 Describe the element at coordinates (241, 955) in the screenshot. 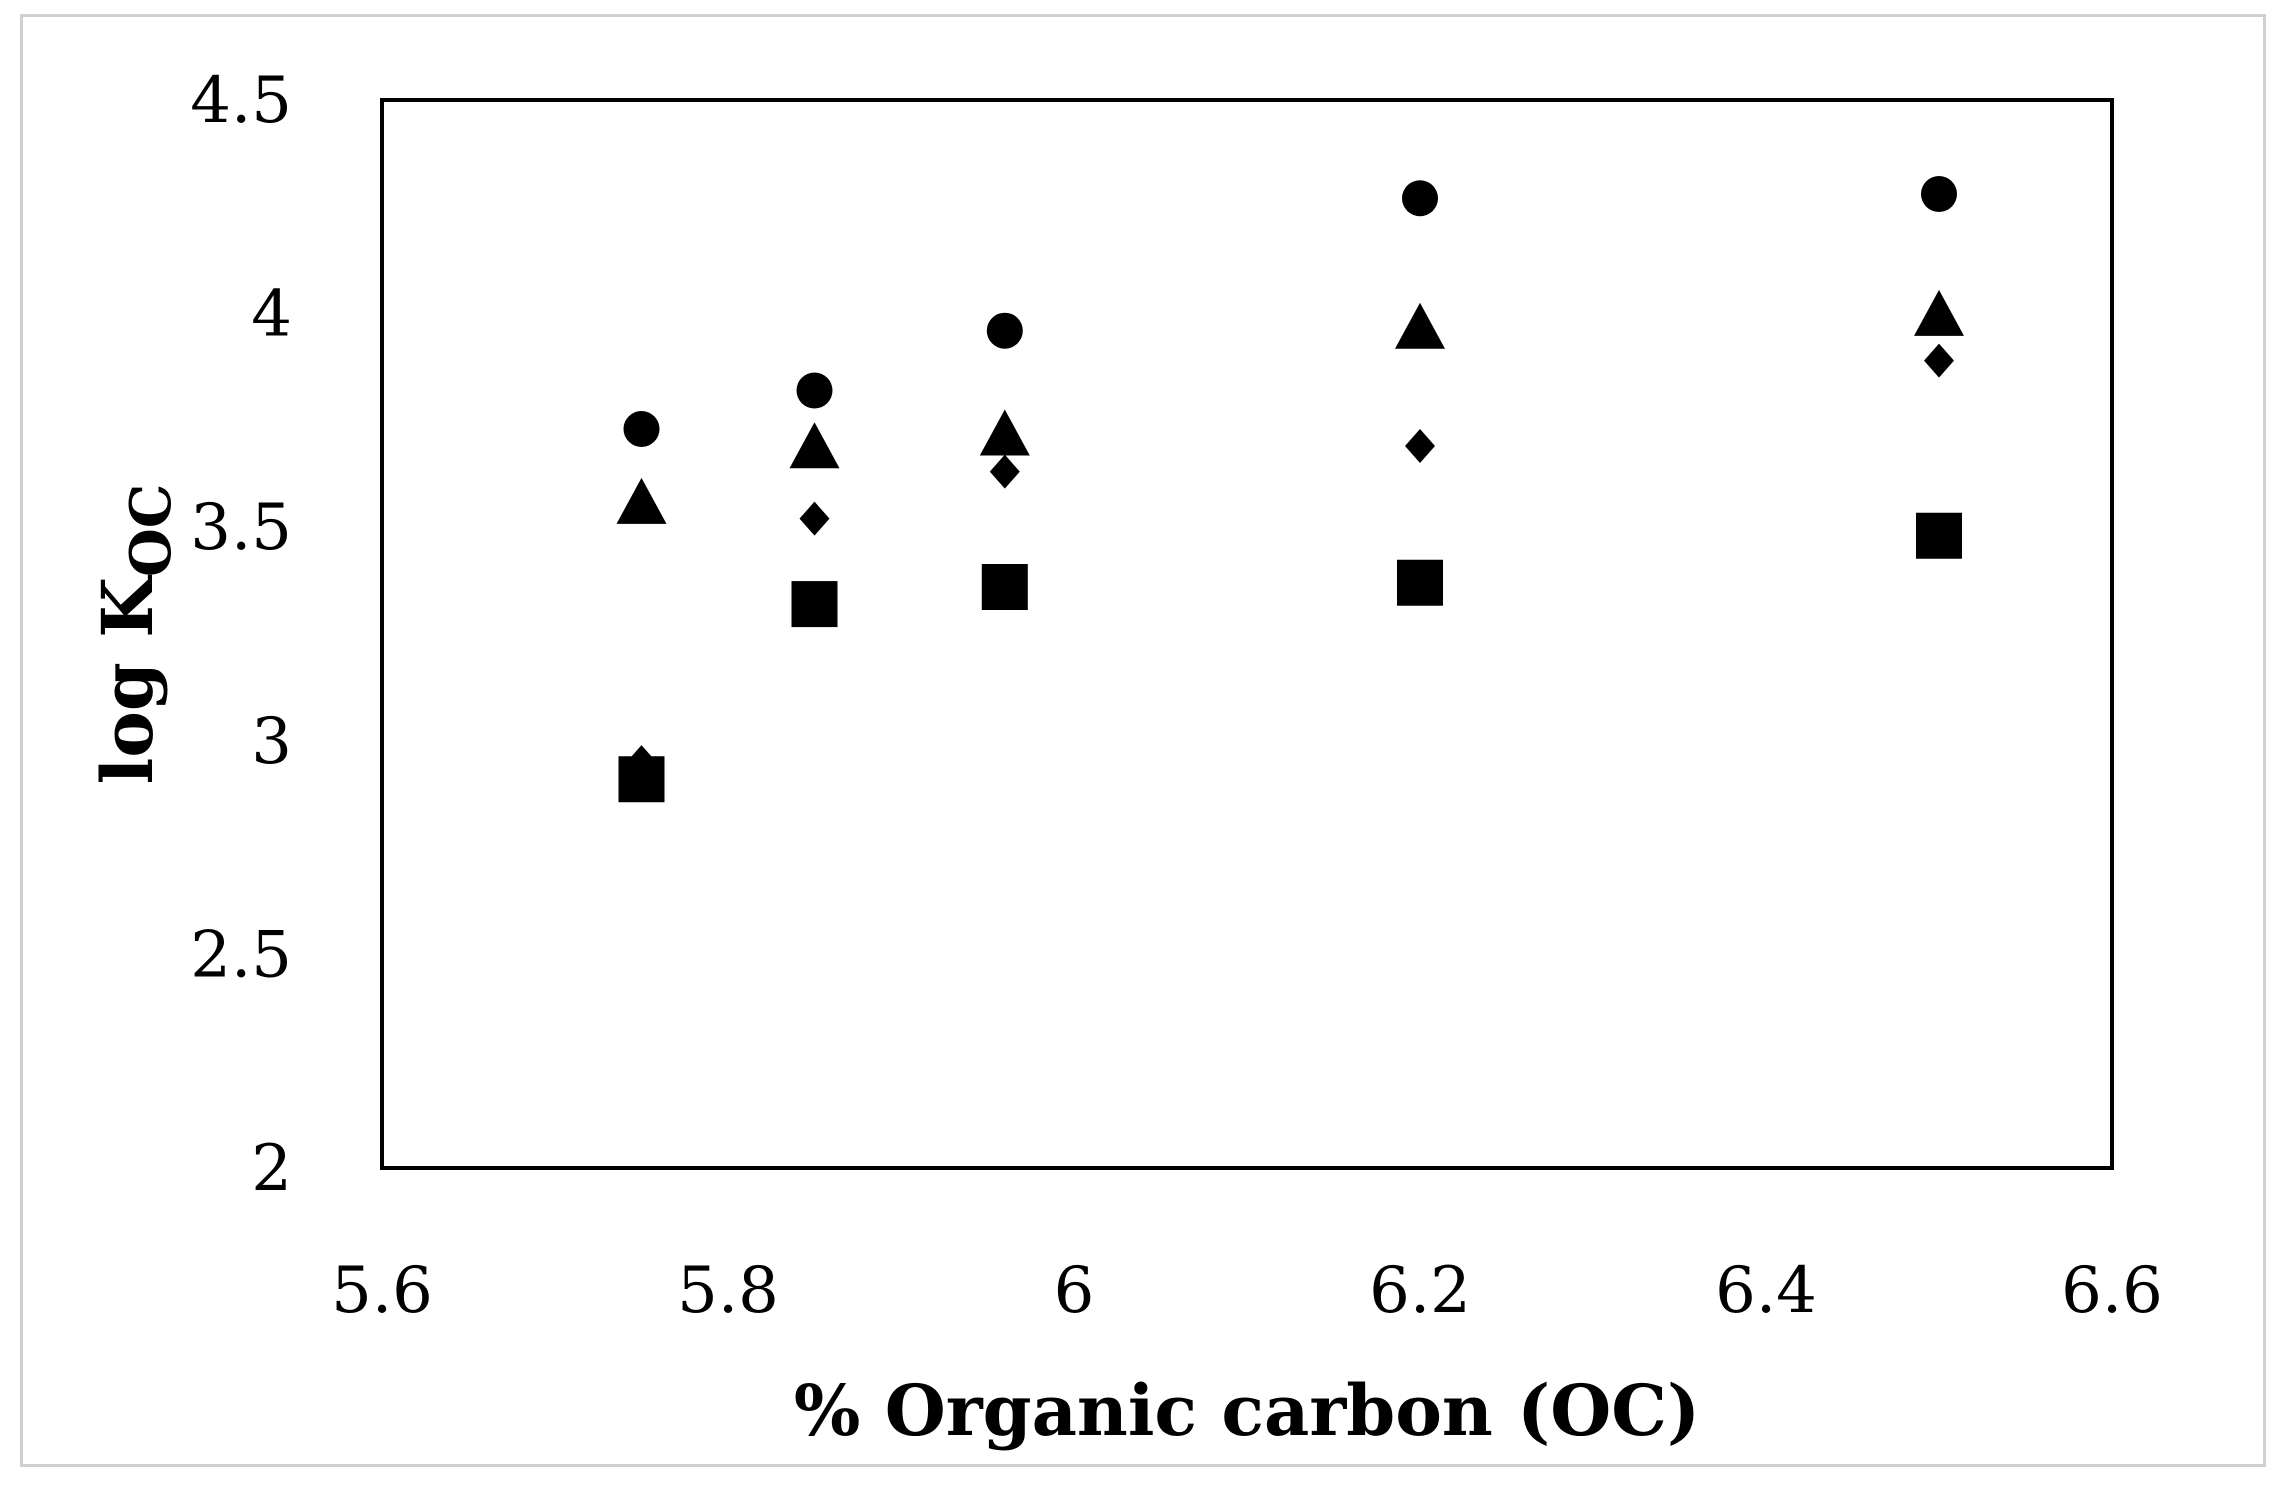

I see `y-tick-label: 2.5` at that location.